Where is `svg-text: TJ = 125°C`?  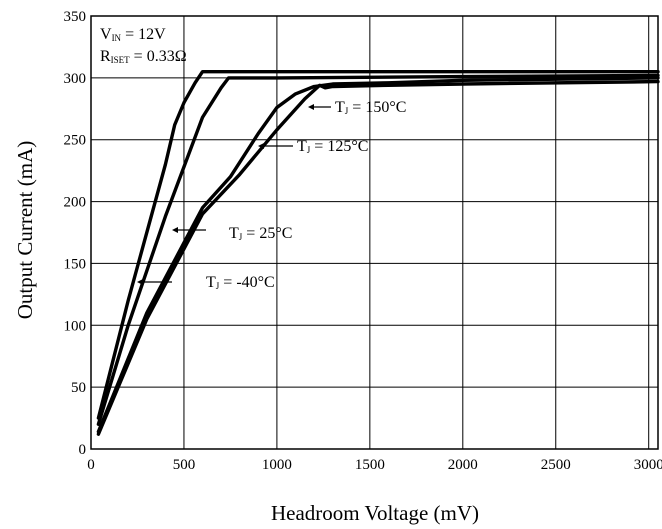
svg-text: TJ = 125°C is located at coordinates (332, 146).